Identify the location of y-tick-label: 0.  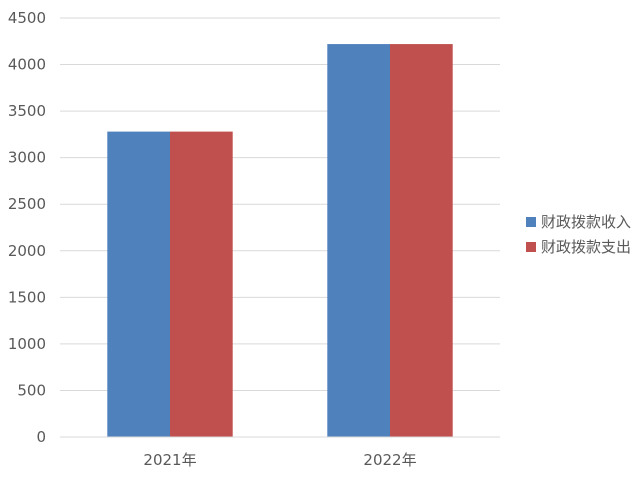
(41, 437).